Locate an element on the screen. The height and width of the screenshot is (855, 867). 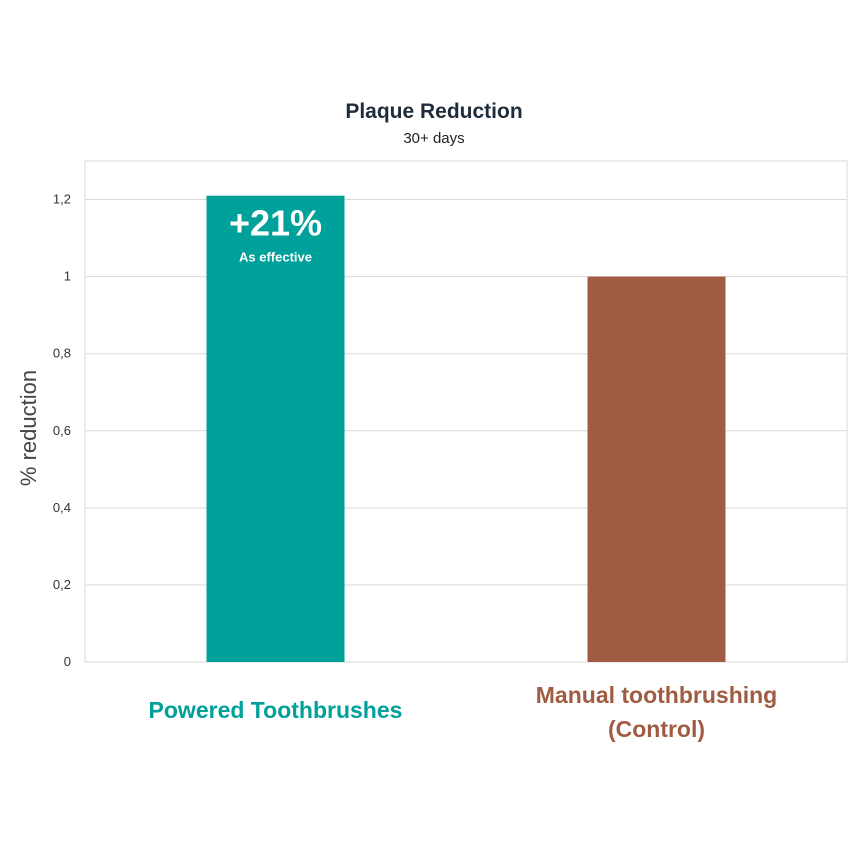
chart-subtitle: 30+ days is located at coordinates (433, 138).